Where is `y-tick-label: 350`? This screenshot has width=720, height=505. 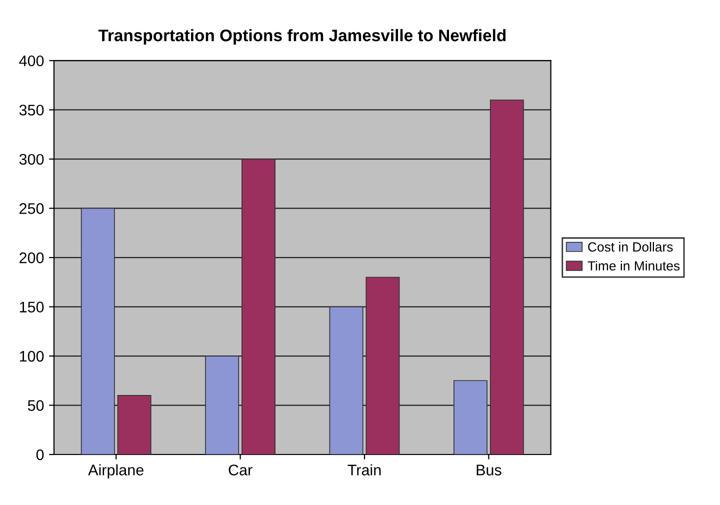 y-tick-label: 350 is located at coordinates (31, 110).